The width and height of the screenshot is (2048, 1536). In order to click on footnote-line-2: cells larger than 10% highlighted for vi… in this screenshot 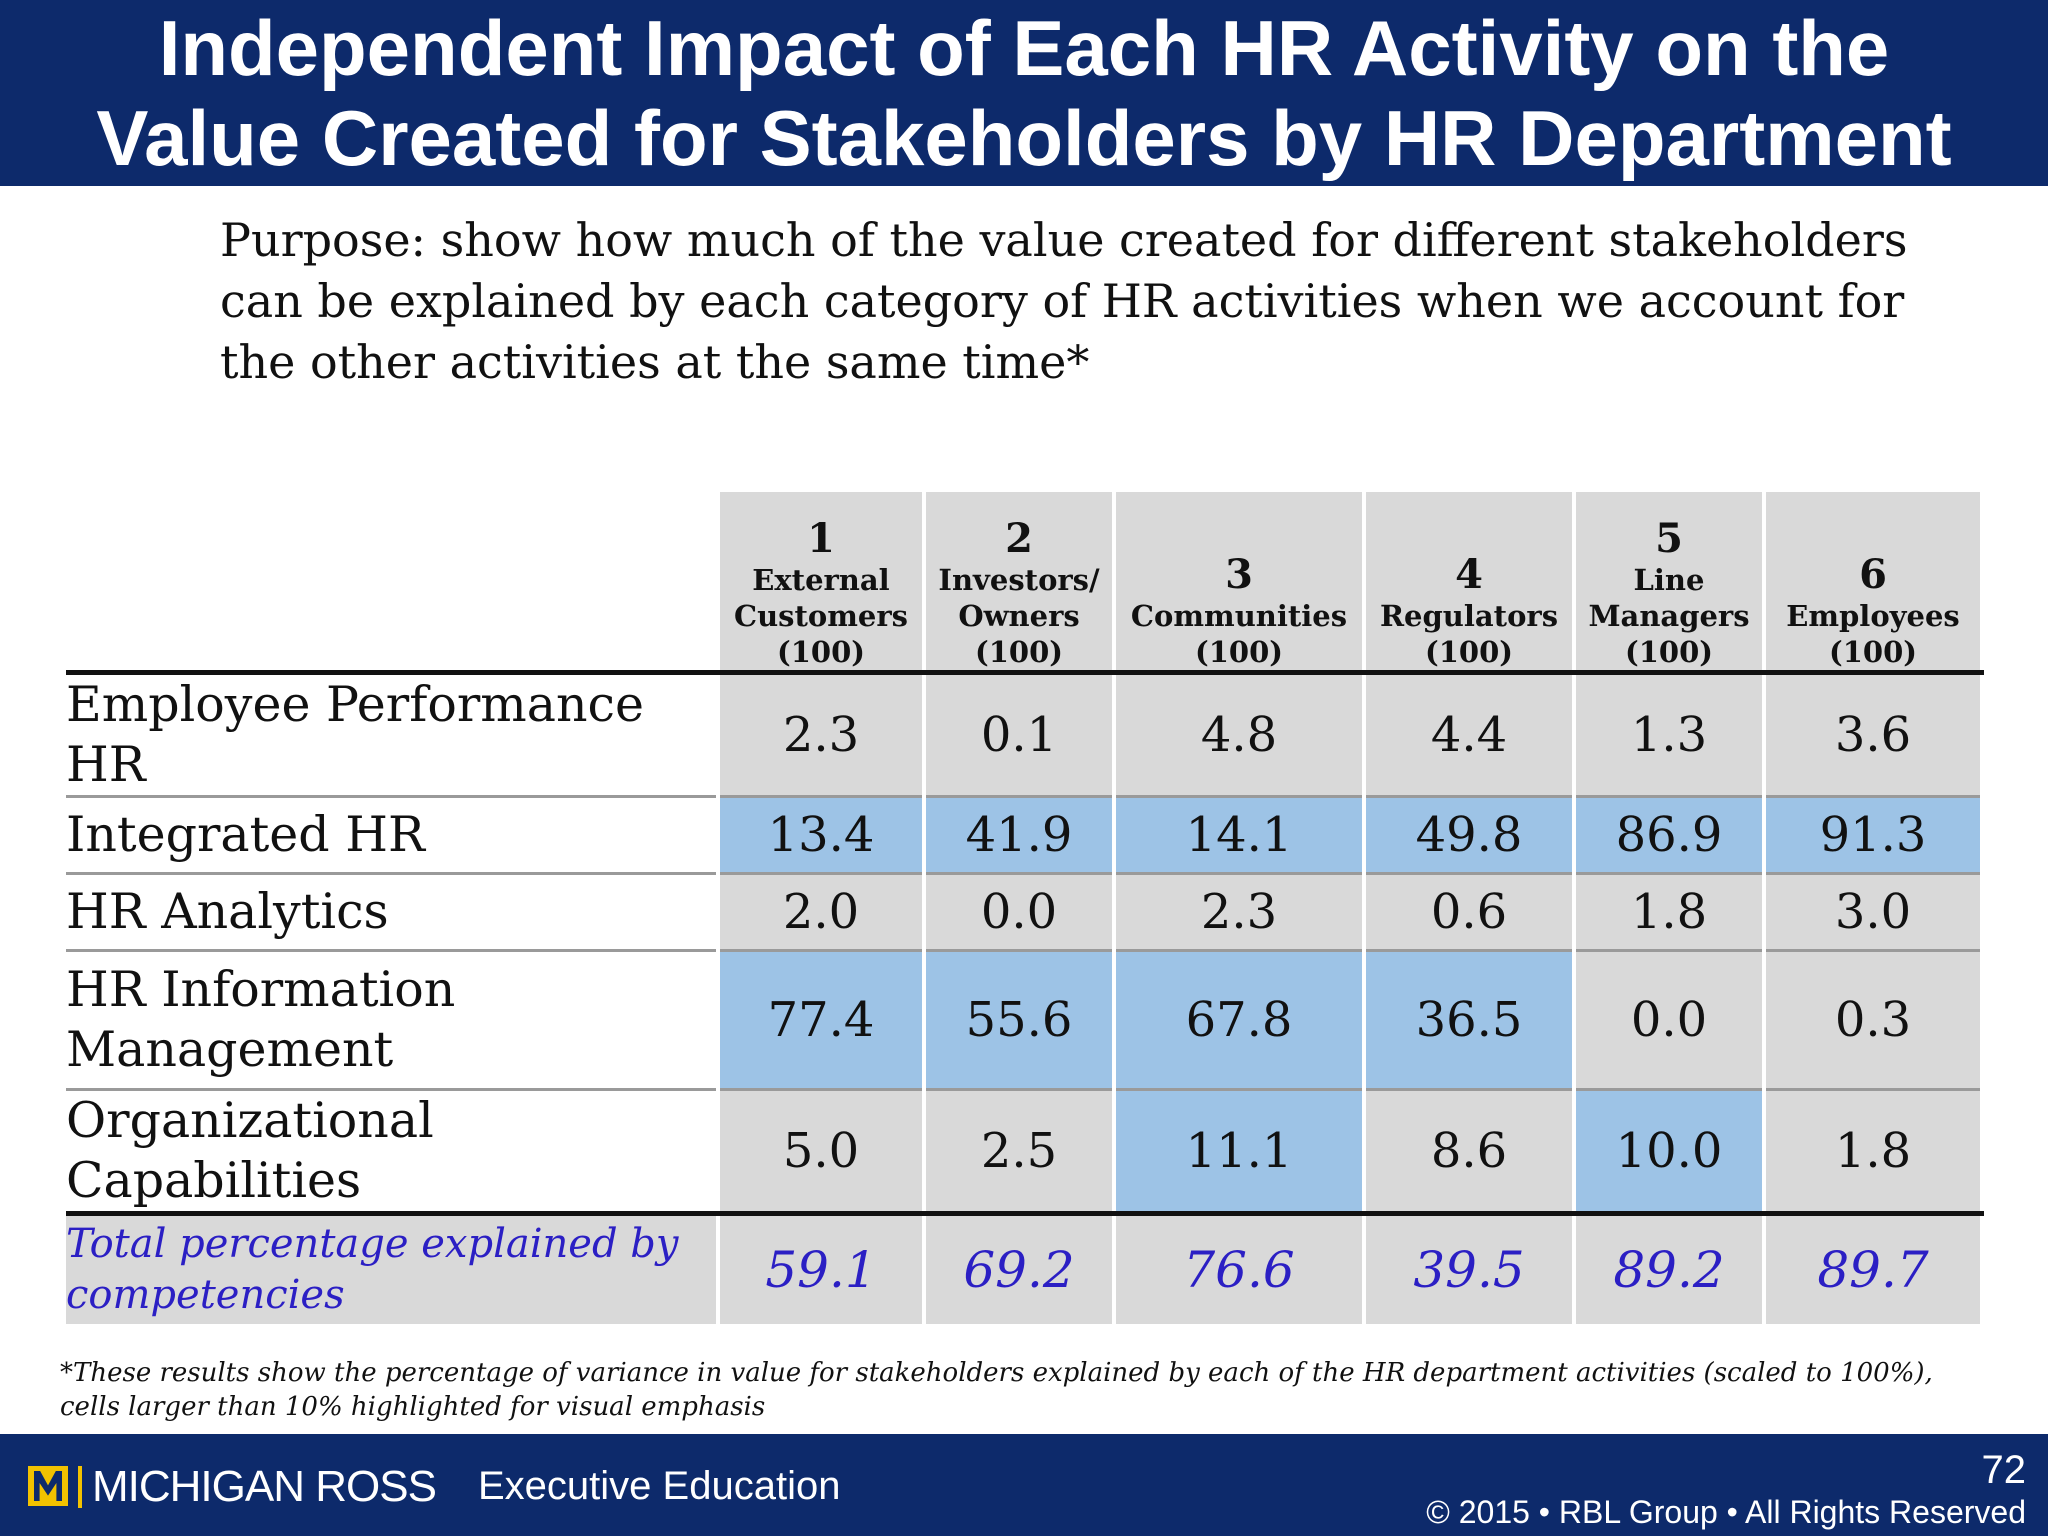, I will do `click(413, 1407)`.